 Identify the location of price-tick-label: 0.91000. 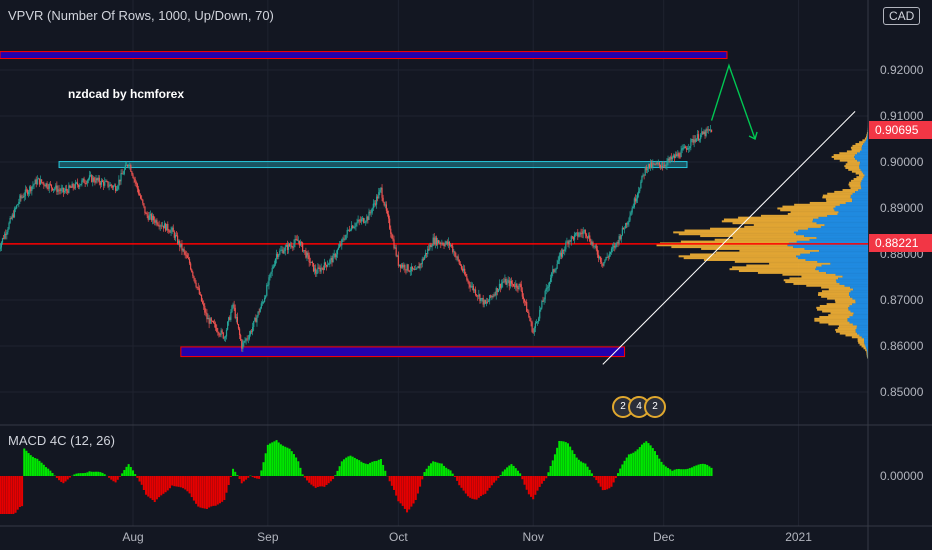
(902, 116).